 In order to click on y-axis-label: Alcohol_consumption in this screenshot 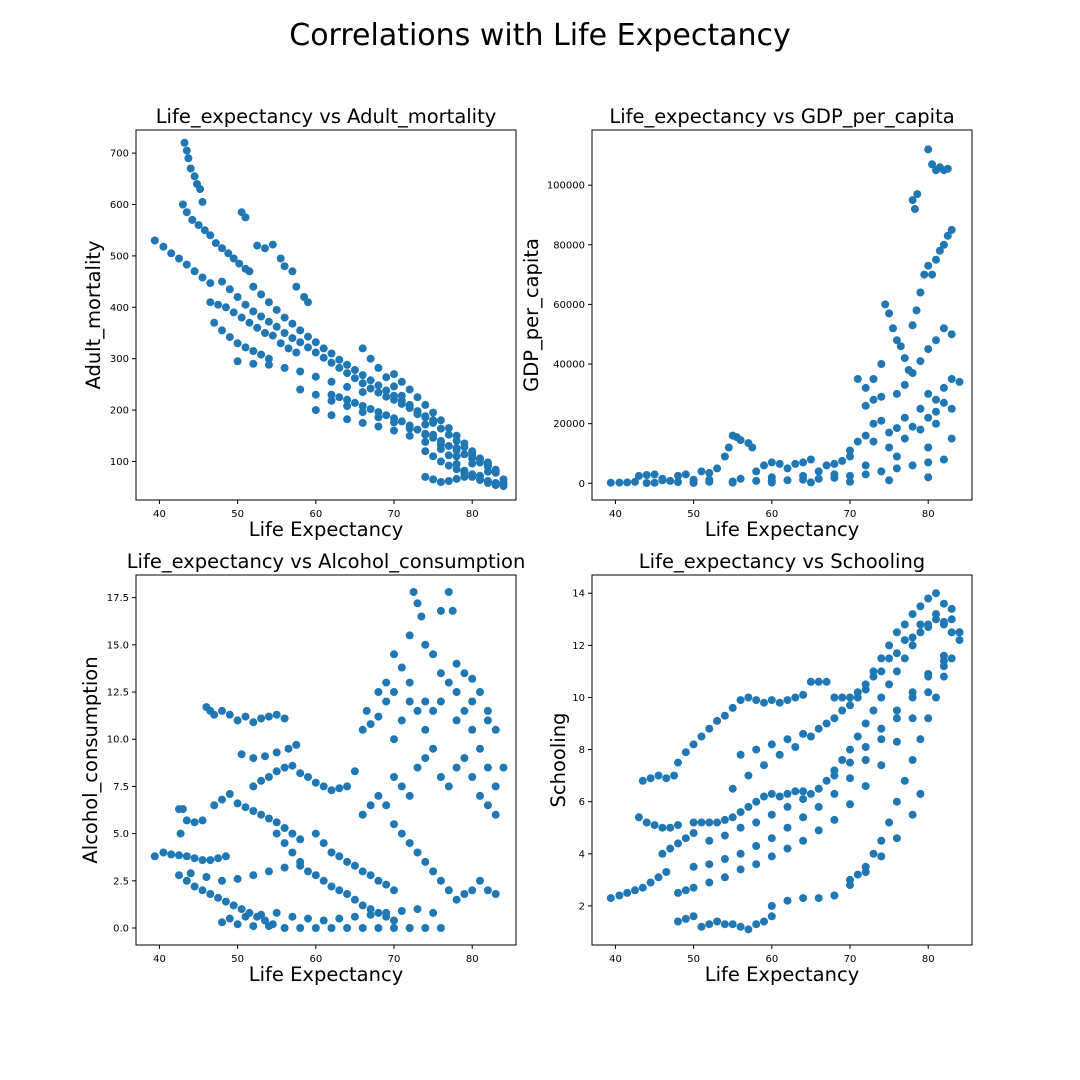, I will do `click(90, 759)`.